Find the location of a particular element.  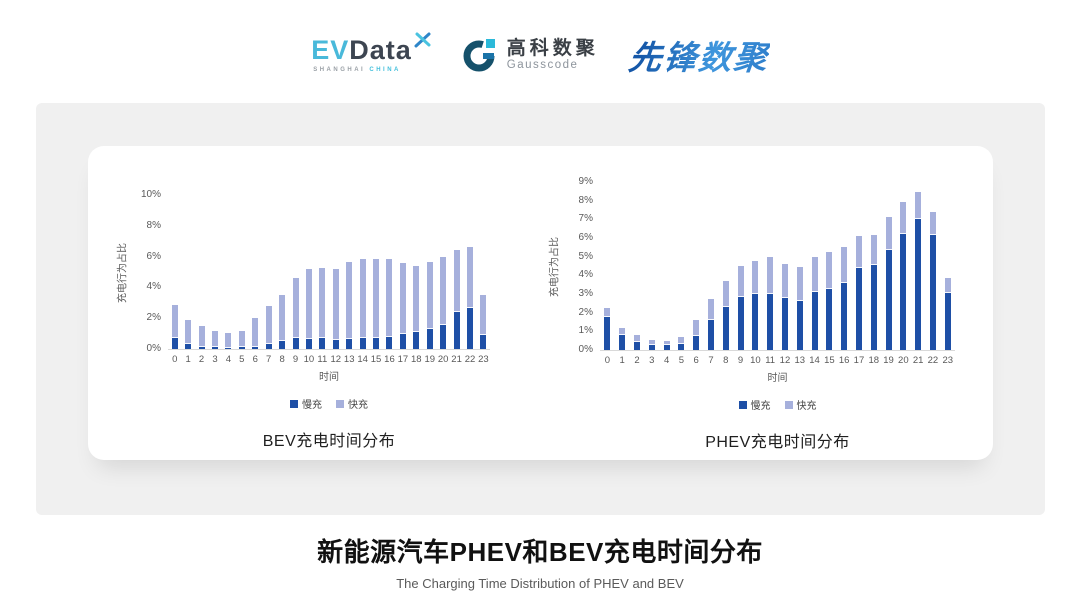

pioneer-wordmark: 先锋数聚 is located at coordinates (698, 55).